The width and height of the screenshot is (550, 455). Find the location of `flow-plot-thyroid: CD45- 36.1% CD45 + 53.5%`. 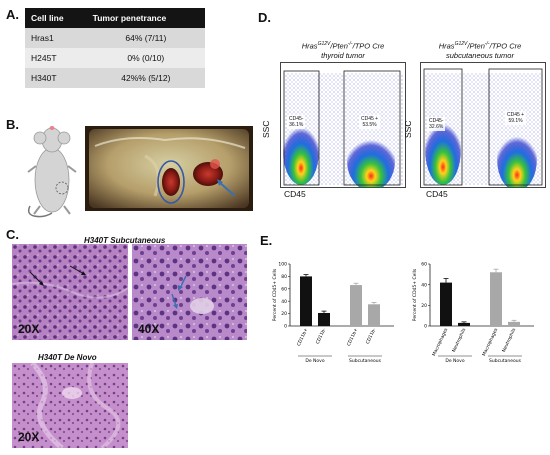

flow-plot-thyroid: CD45- 36.1% CD45 + 53.5% is located at coordinates (343, 125).